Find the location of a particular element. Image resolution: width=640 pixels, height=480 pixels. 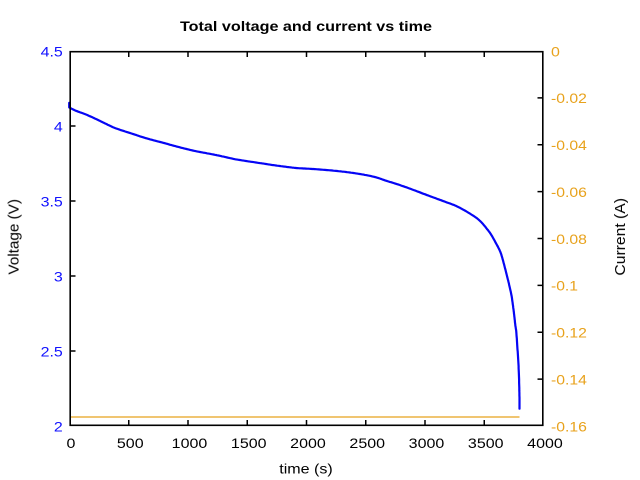

svg-text: 4 is located at coordinates (58, 126).